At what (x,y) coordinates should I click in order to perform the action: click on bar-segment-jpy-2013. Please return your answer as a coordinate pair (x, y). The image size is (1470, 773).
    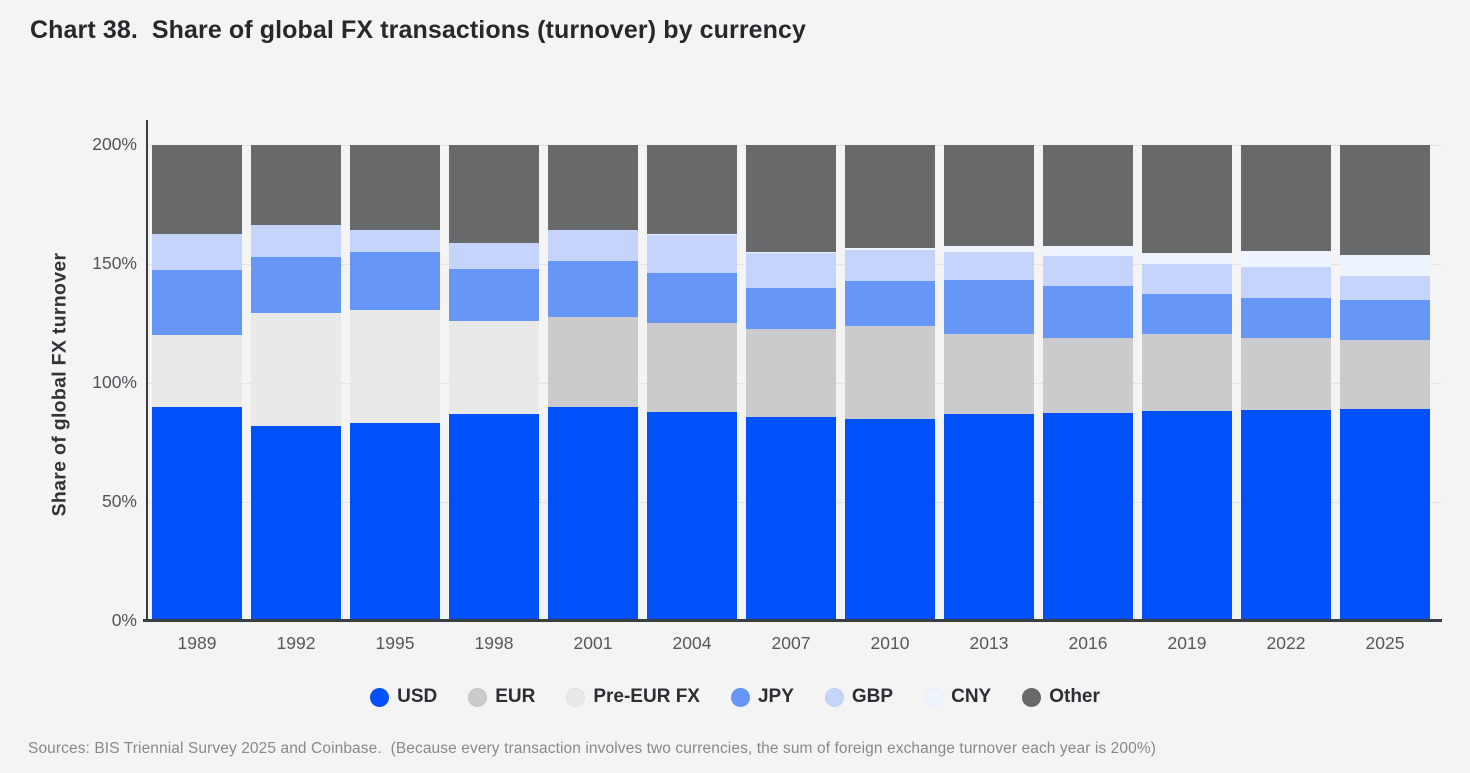
    Looking at the image, I should click on (989, 307).